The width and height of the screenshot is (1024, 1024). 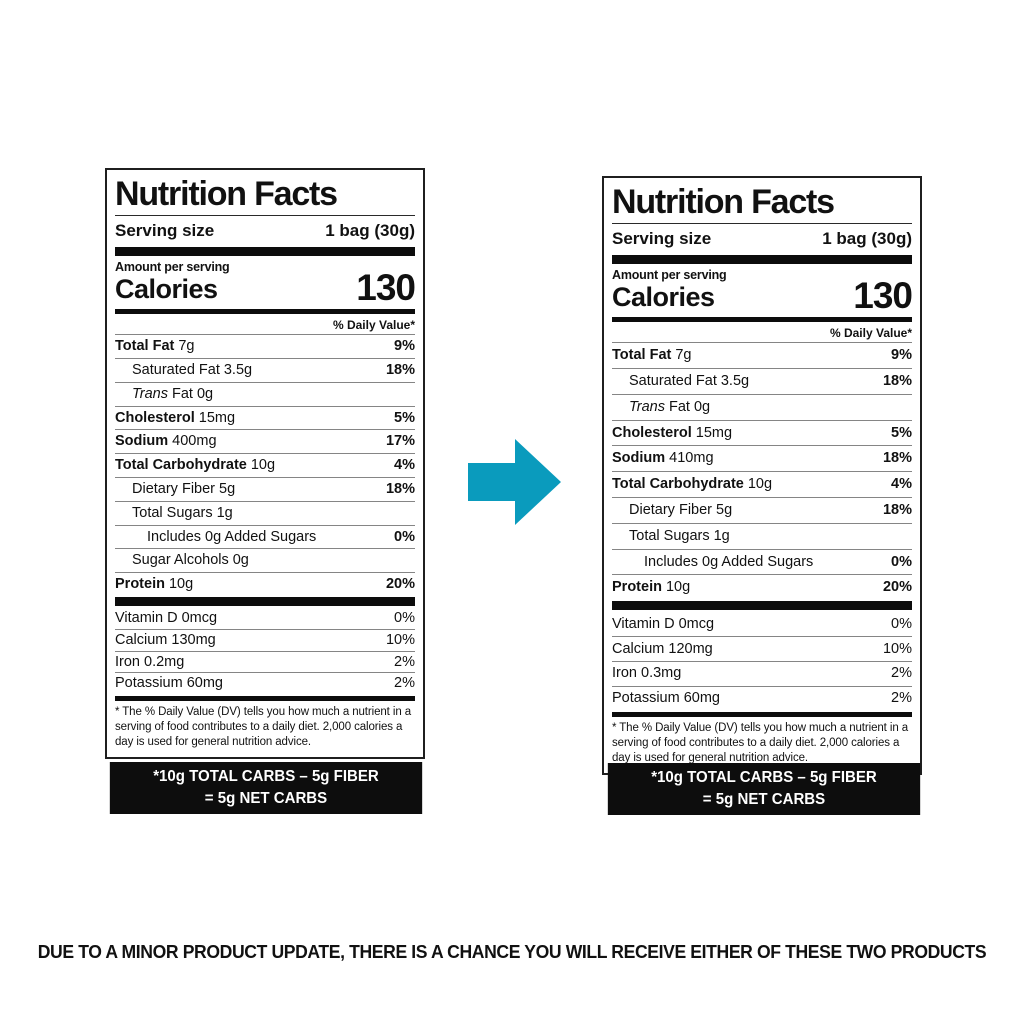 I want to click on nutrient-daily-value: 9%, so click(x=901, y=355).